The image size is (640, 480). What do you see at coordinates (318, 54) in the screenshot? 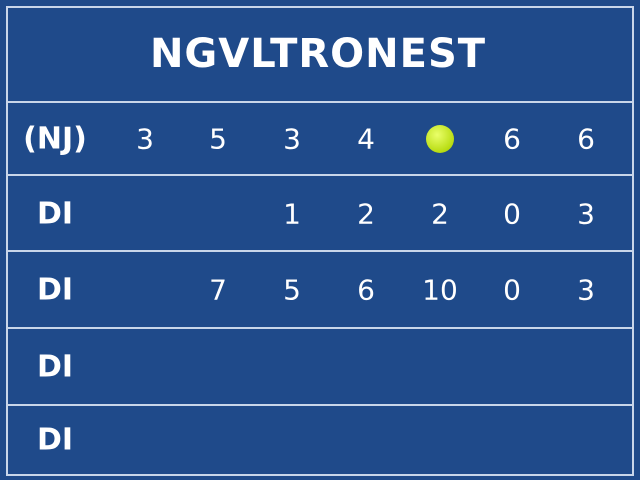
I see `title: NGVLTRONEST` at bounding box center [318, 54].